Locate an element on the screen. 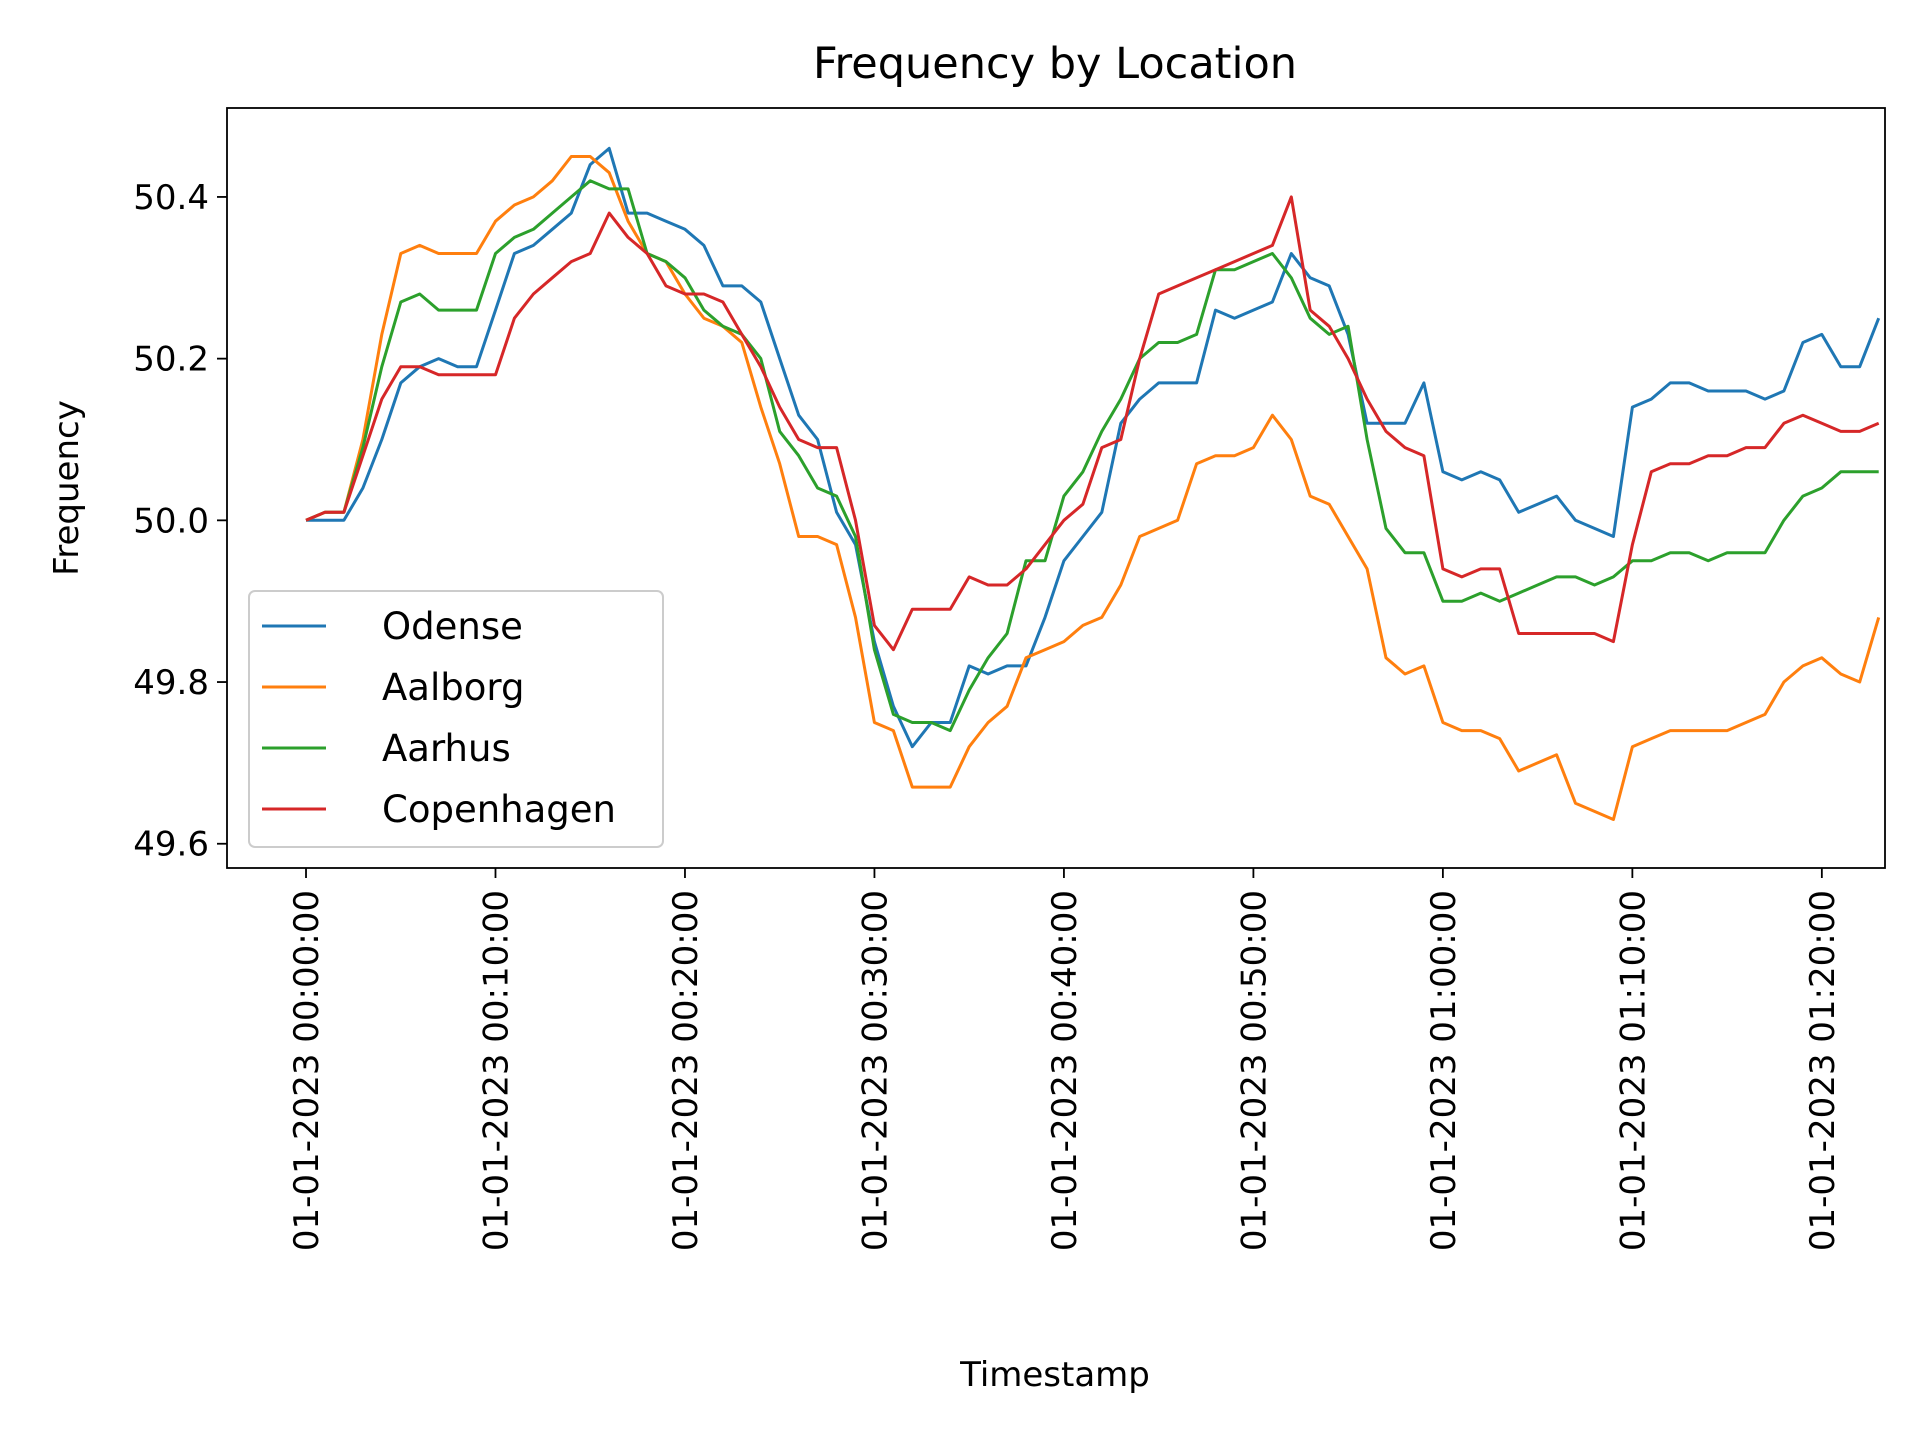  x-tick-label: 01-01-2023 01:00:00 is located at coordinates (1444, 1070).